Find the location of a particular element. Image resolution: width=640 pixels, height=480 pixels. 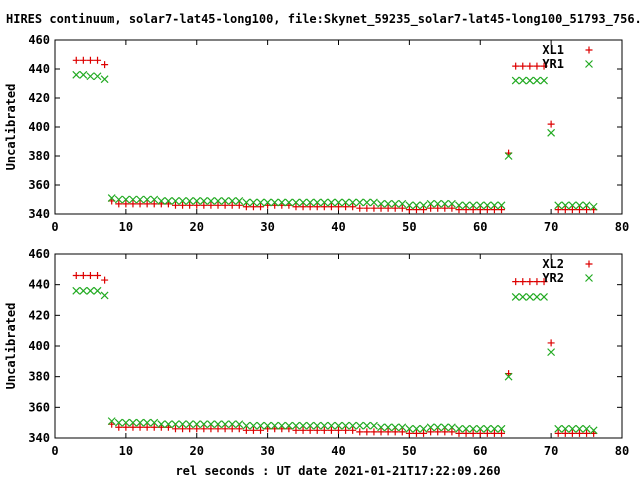

legend-label: YR1 is located at coordinates (553, 64).